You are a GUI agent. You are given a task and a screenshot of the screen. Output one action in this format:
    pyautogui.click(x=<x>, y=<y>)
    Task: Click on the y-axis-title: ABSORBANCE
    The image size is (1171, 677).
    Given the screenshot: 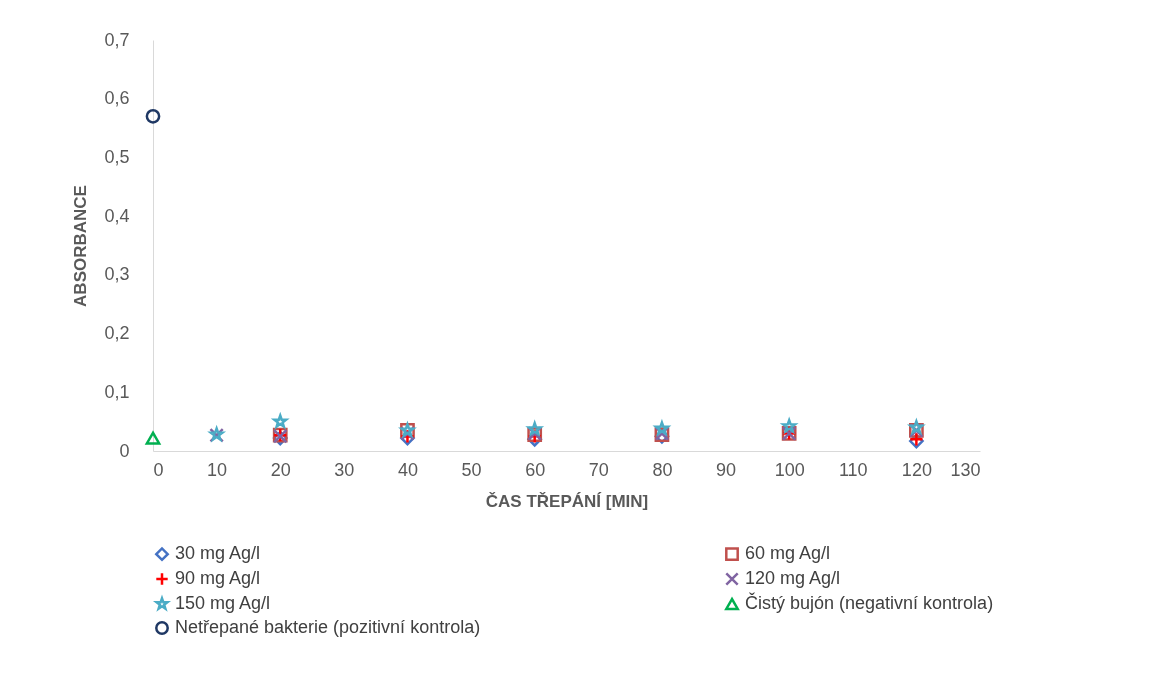 What is the action you would take?
    pyautogui.click(x=81, y=246)
    